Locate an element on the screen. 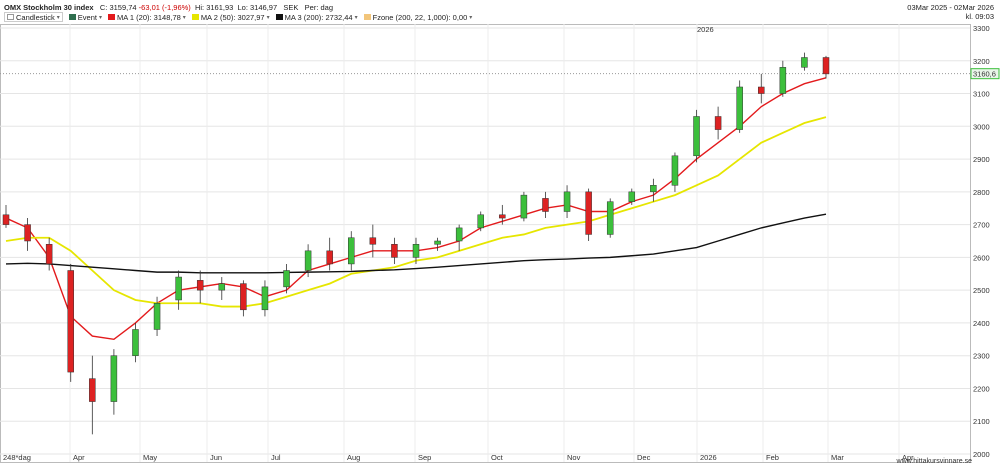 This screenshot has height=468, width=1000. legend-event: Event ▾ is located at coordinates (85, 17).